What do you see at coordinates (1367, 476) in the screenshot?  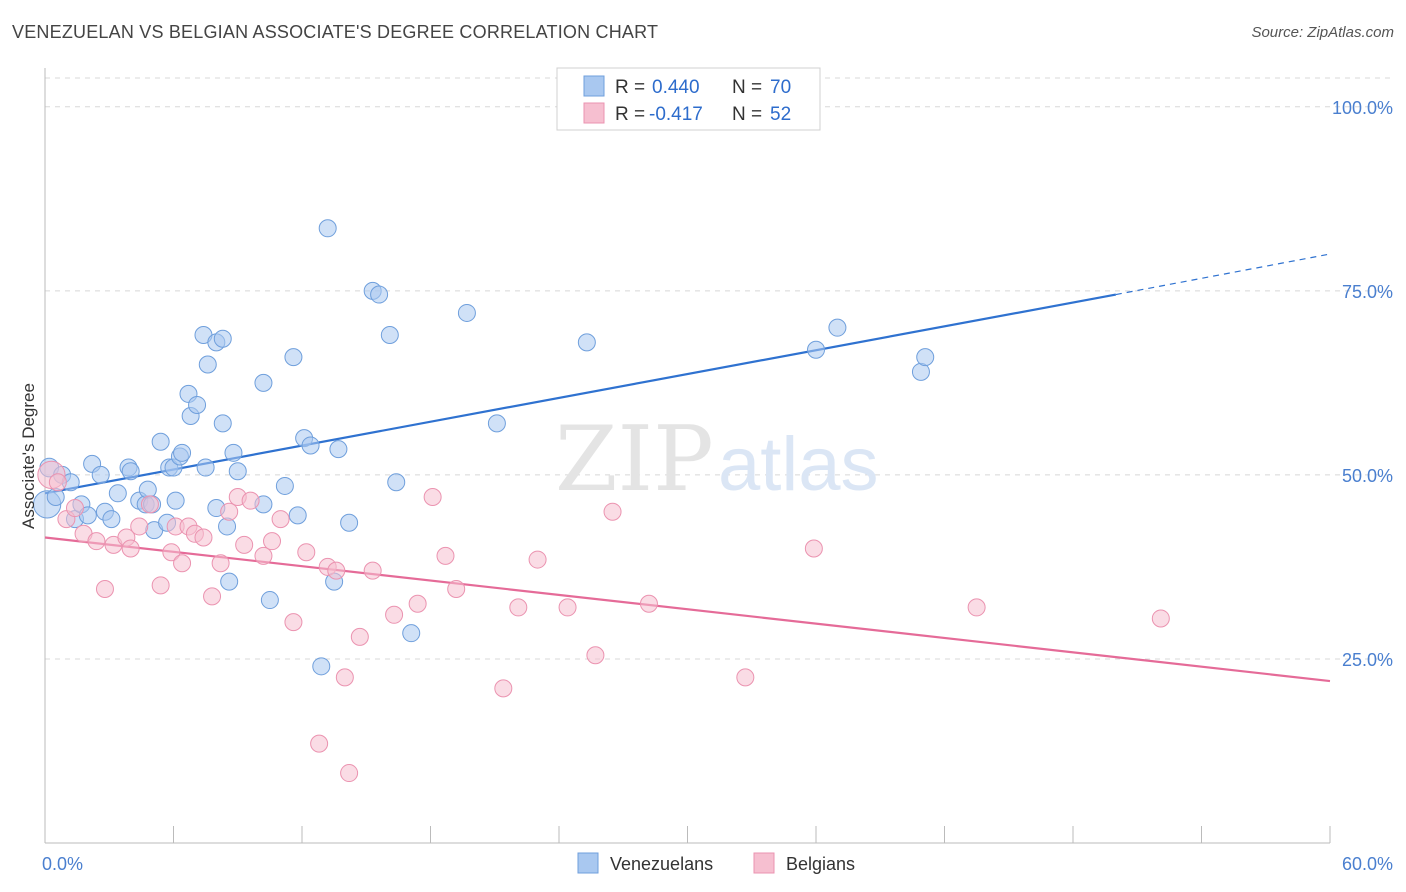 I see `y-tick-label: 50.0%` at bounding box center [1367, 476].